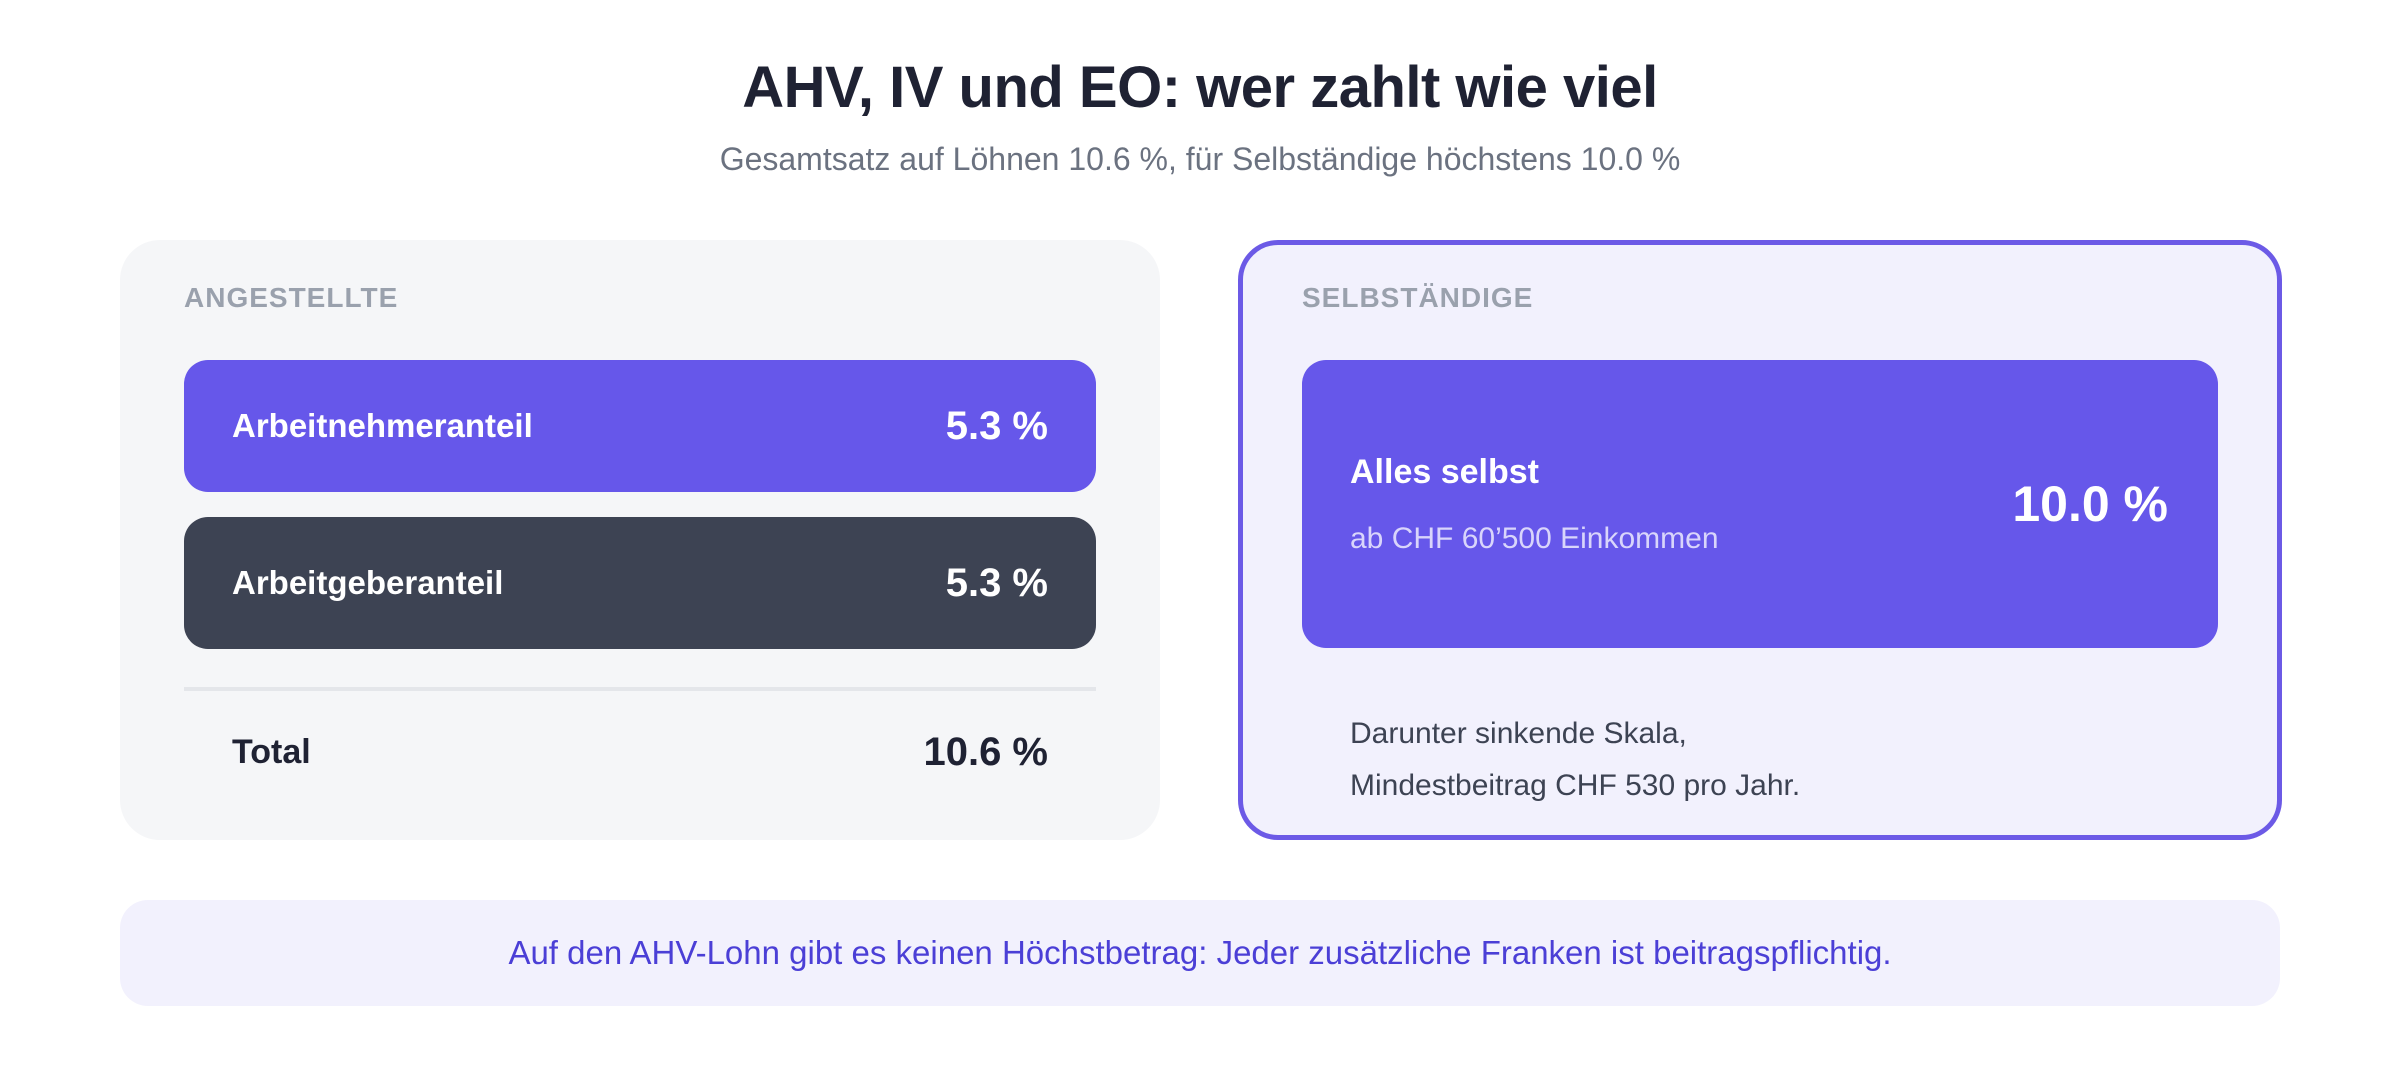  What do you see at coordinates (1444, 471) in the screenshot?
I see `self-employed-rate-title: Alles selbst` at bounding box center [1444, 471].